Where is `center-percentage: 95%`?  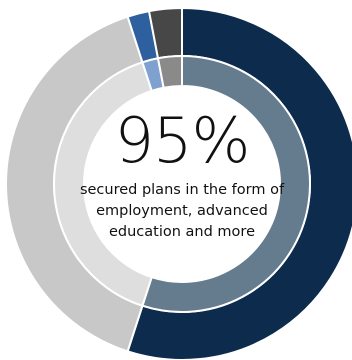
center-percentage: 95% is located at coordinates (182, 140).